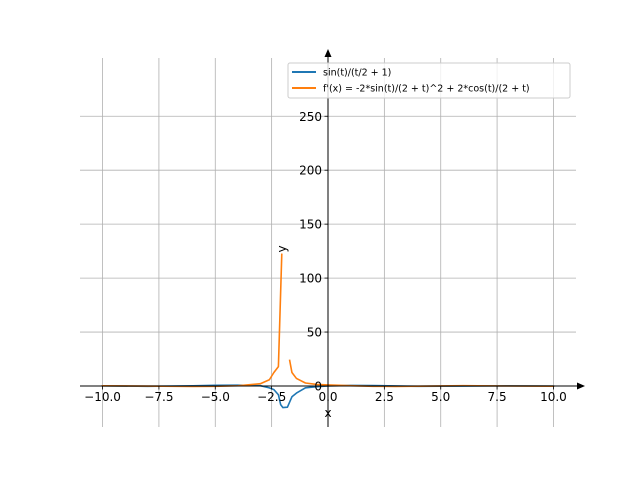 The width and height of the screenshot is (640, 480). I want to click on x-tick-label-2: −5.0, so click(215, 397).